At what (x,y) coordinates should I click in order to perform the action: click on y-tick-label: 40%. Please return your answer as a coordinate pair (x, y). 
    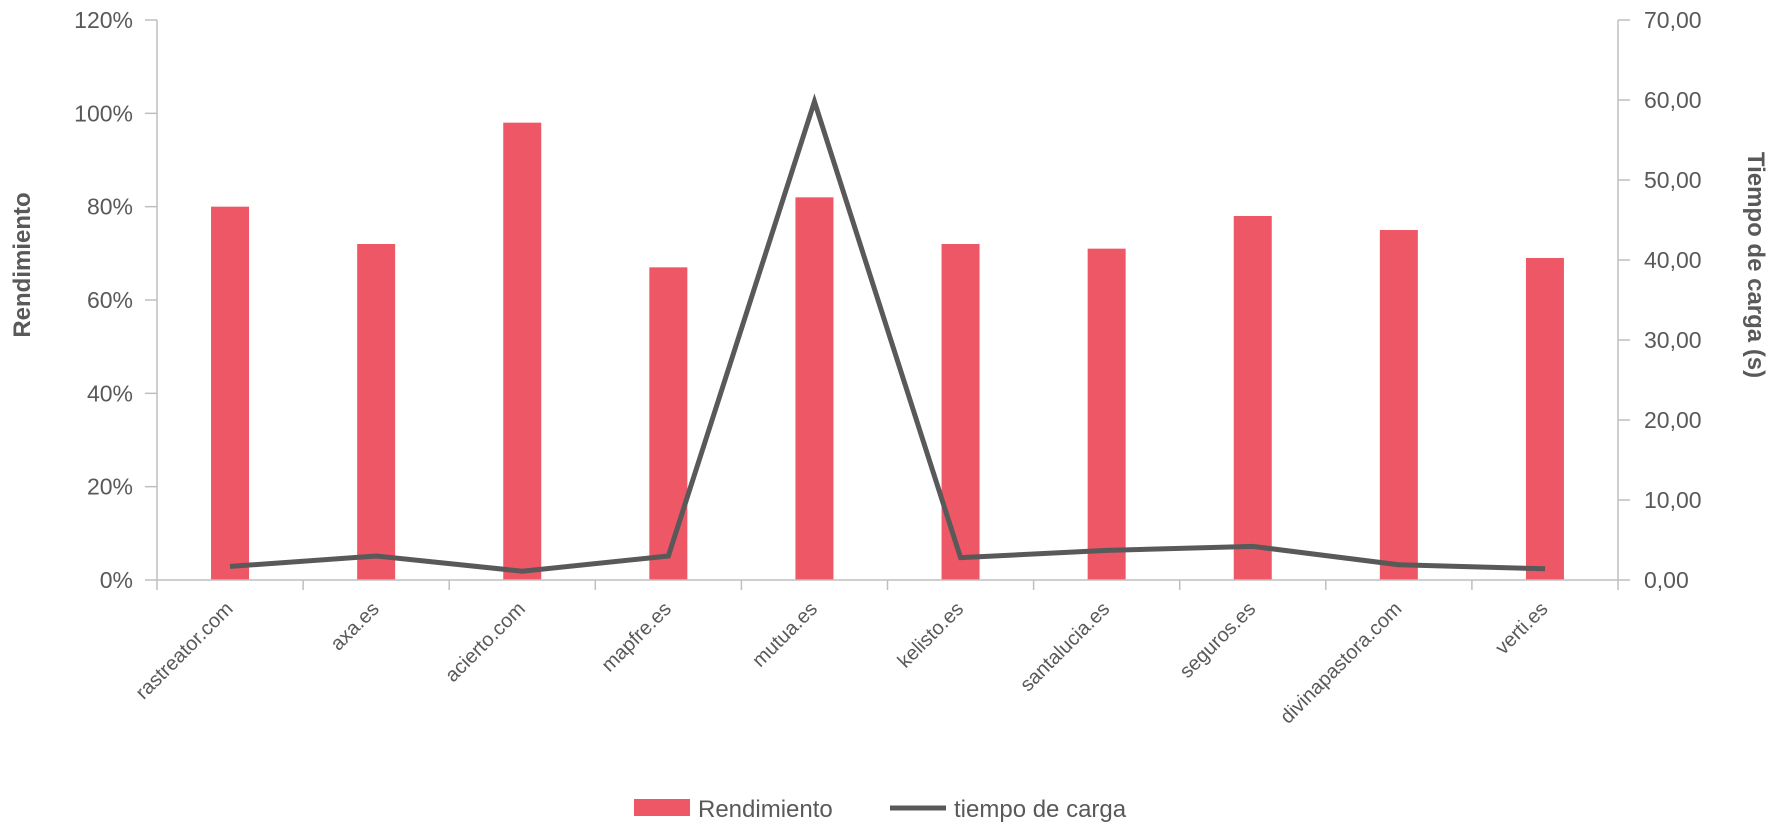
    Looking at the image, I should click on (110, 393).